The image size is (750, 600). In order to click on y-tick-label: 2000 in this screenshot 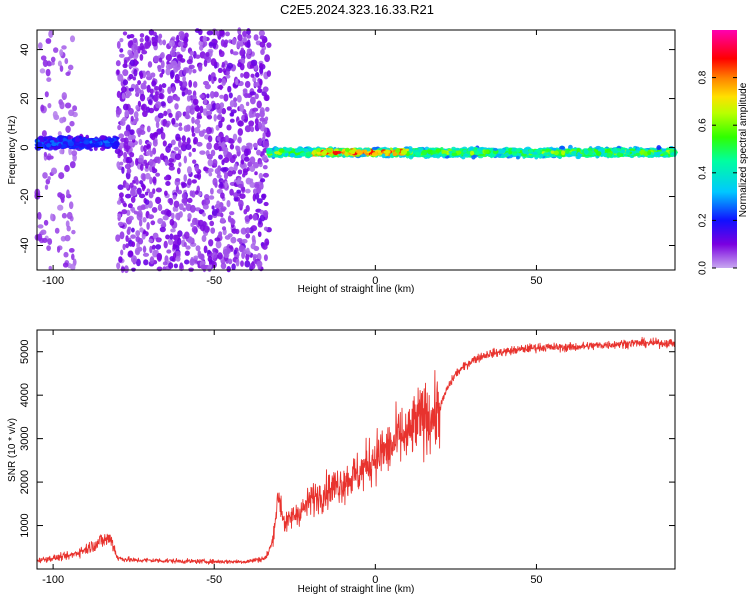, I will do `click(25, 482)`.